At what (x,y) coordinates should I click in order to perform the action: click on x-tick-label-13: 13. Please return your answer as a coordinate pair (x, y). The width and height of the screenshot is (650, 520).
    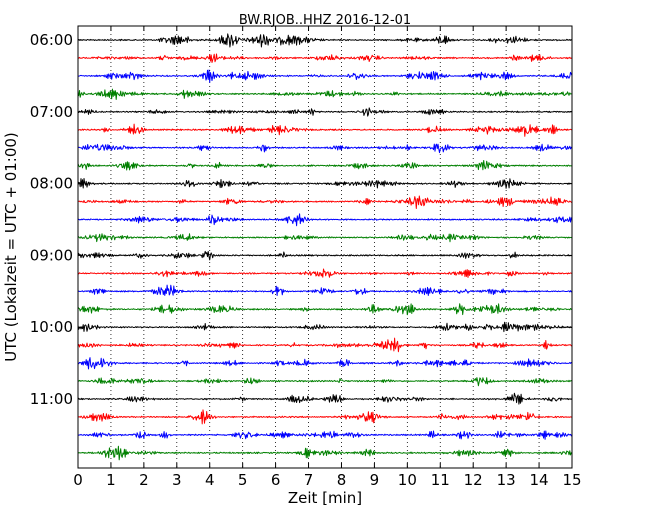
    Looking at the image, I should click on (506, 480).